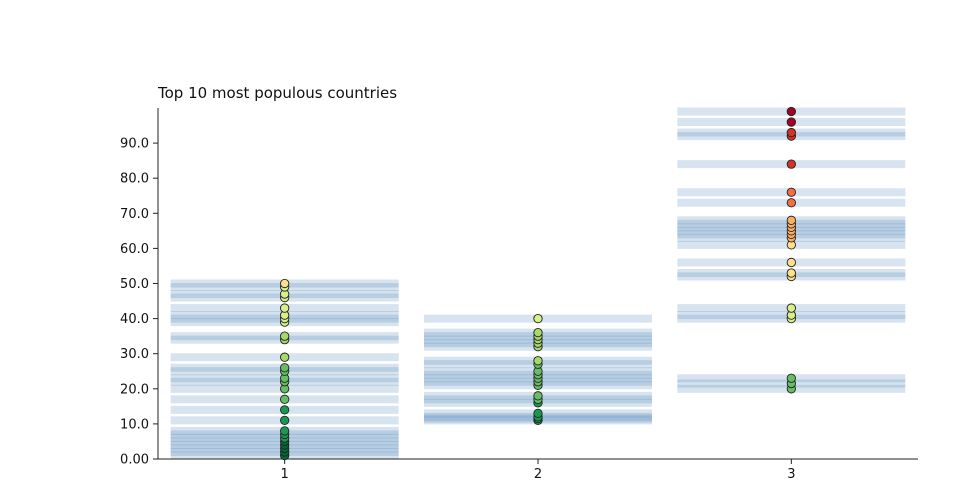 The width and height of the screenshot is (960, 504). What do you see at coordinates (134, 284) in the screenshot?
I see `y-tick-label: 50.0` at bounding box center [134, 284].